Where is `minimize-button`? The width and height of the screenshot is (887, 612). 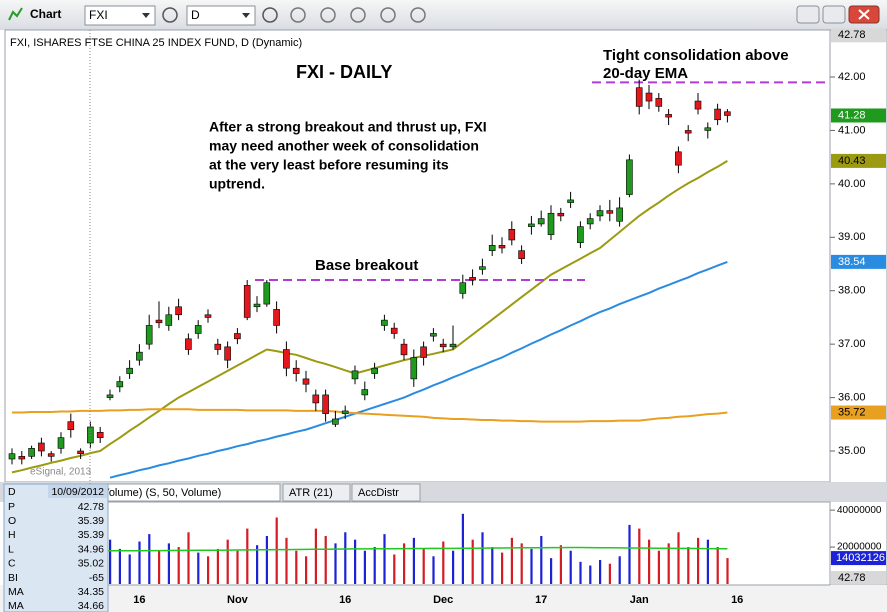
minimize-button is located at coordinates (808, 14).